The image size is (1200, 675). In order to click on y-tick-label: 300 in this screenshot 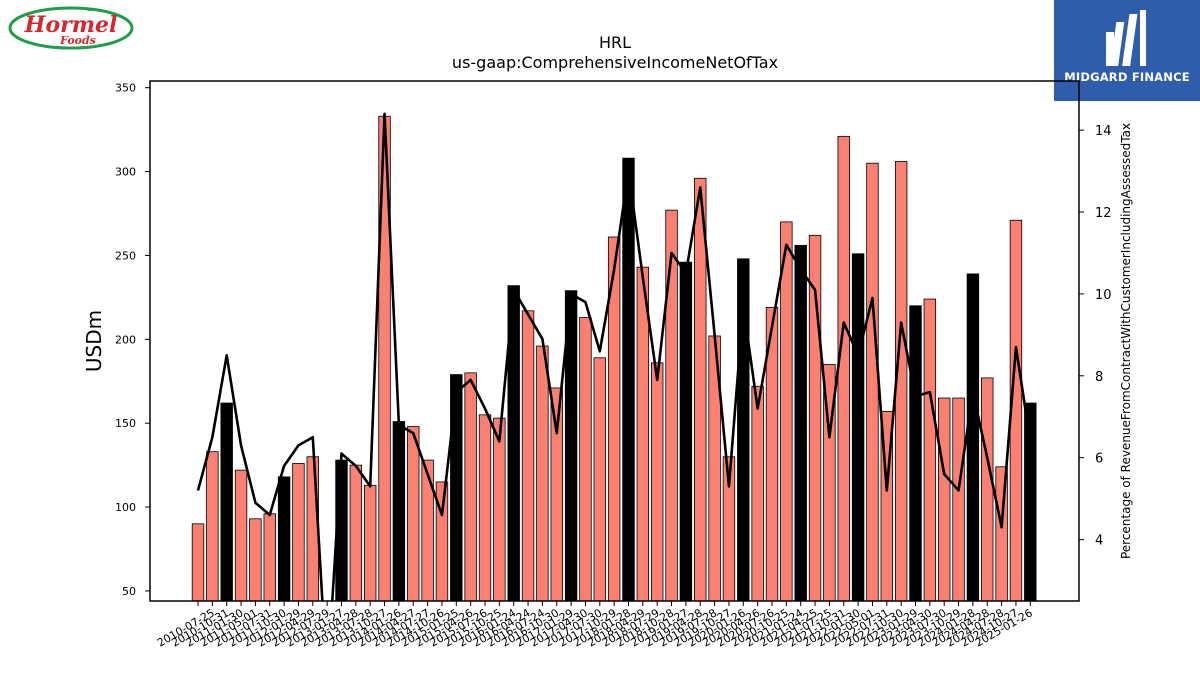, I will do `click(125, 172)`.